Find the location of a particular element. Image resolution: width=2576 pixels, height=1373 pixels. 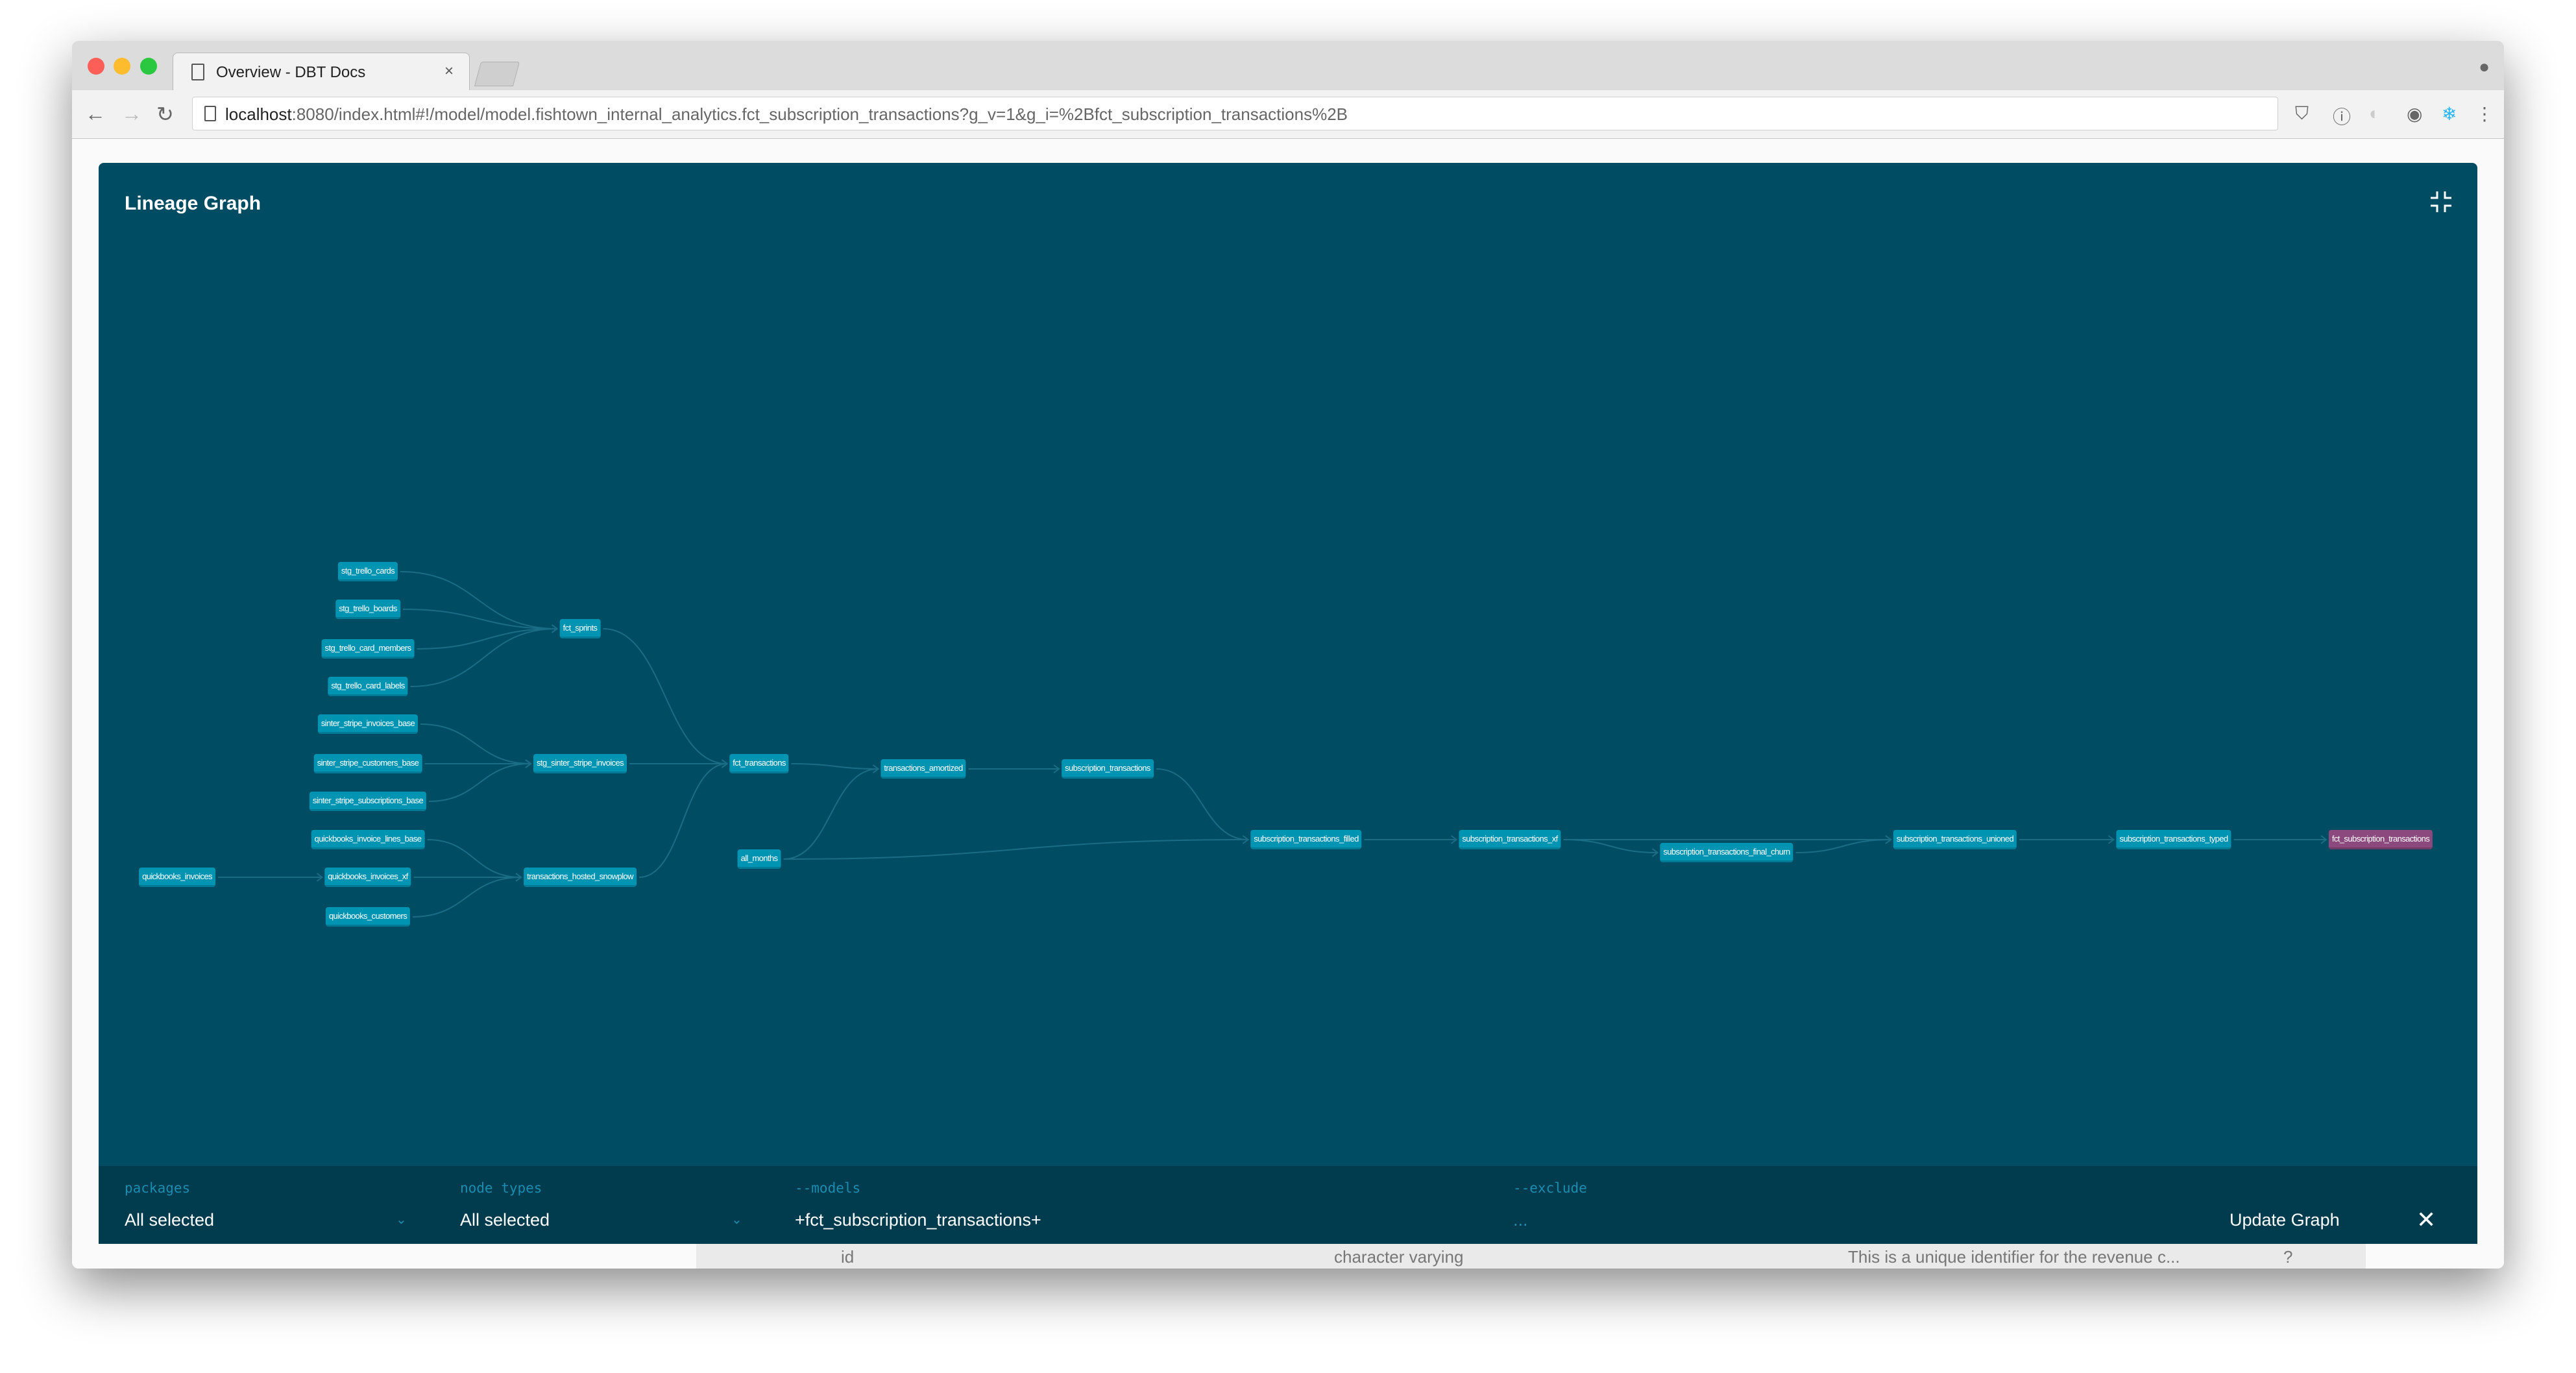

account-extension-icon: ◉ is located at coordinates (2415, 114).